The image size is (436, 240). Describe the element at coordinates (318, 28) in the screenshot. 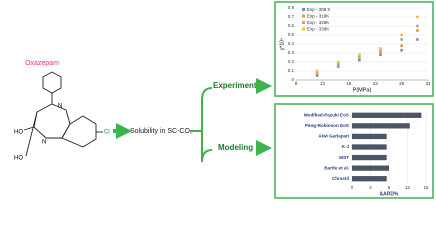

I see `legend-label: Exp - 338K` at that location.